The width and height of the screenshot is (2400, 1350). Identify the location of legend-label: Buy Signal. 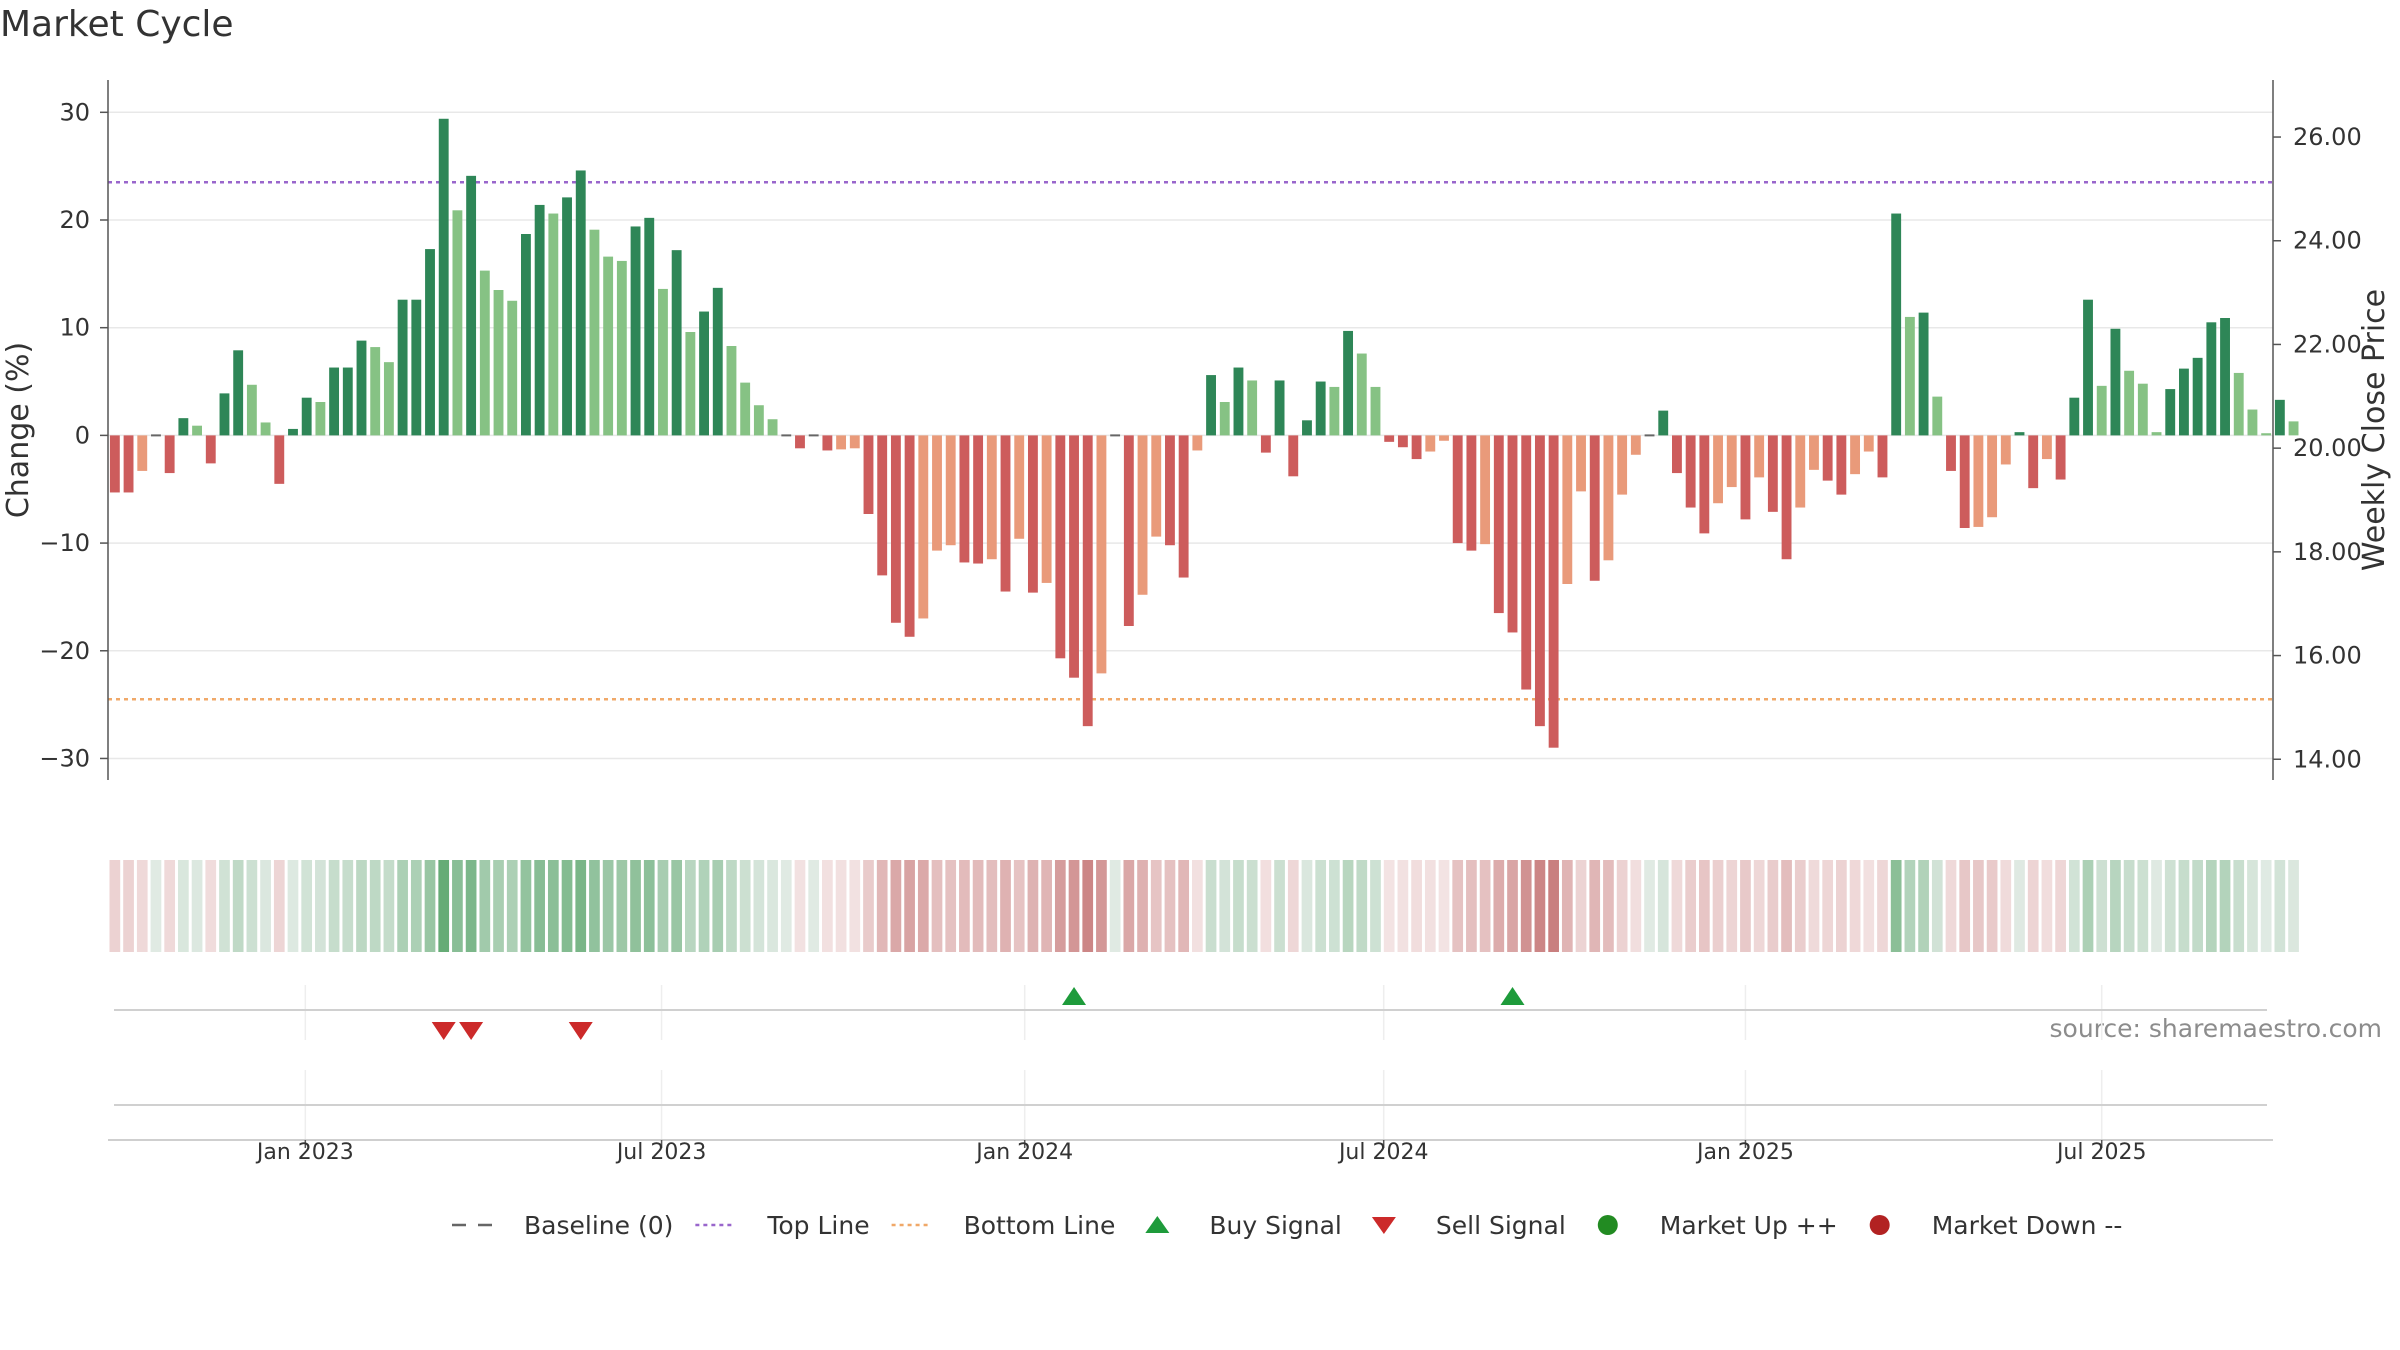
(1275, 1225).